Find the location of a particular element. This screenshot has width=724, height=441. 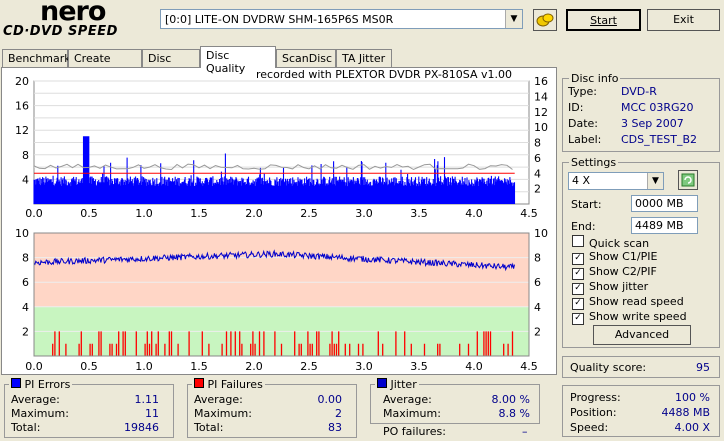

checkbox-label: Quick scan is located at coordinates (619, 243).